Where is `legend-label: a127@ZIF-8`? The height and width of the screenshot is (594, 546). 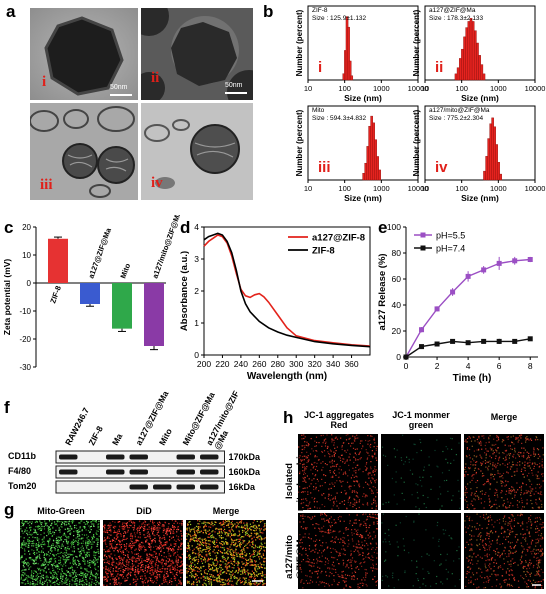 legend-label: a127@ZIF-8 is located at coordinates (338, 238).